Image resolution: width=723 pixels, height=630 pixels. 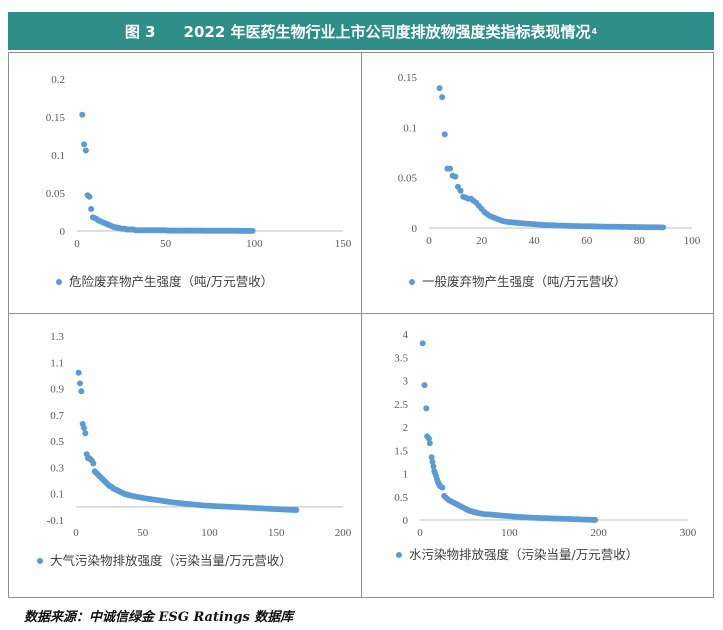 What do you see at coordinates (523, 554) in the screenshot?
I see `legend-label: 水污染物排放强度（污染当量/万元营收）` at bounding box center [523, 554].